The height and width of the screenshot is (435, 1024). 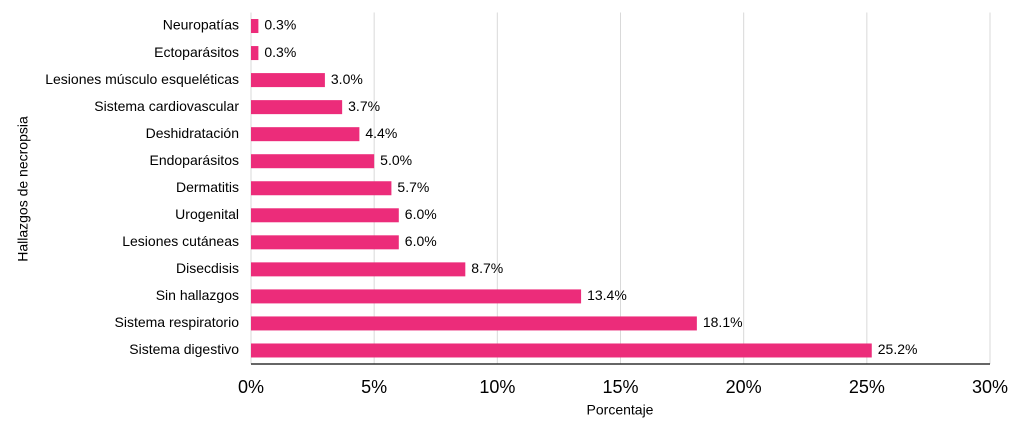 What do you see at coordinates (177, 322) in the screenshot?
I see `y-tick-label: Sistema respiratorio` at bounding box center [177, 322].